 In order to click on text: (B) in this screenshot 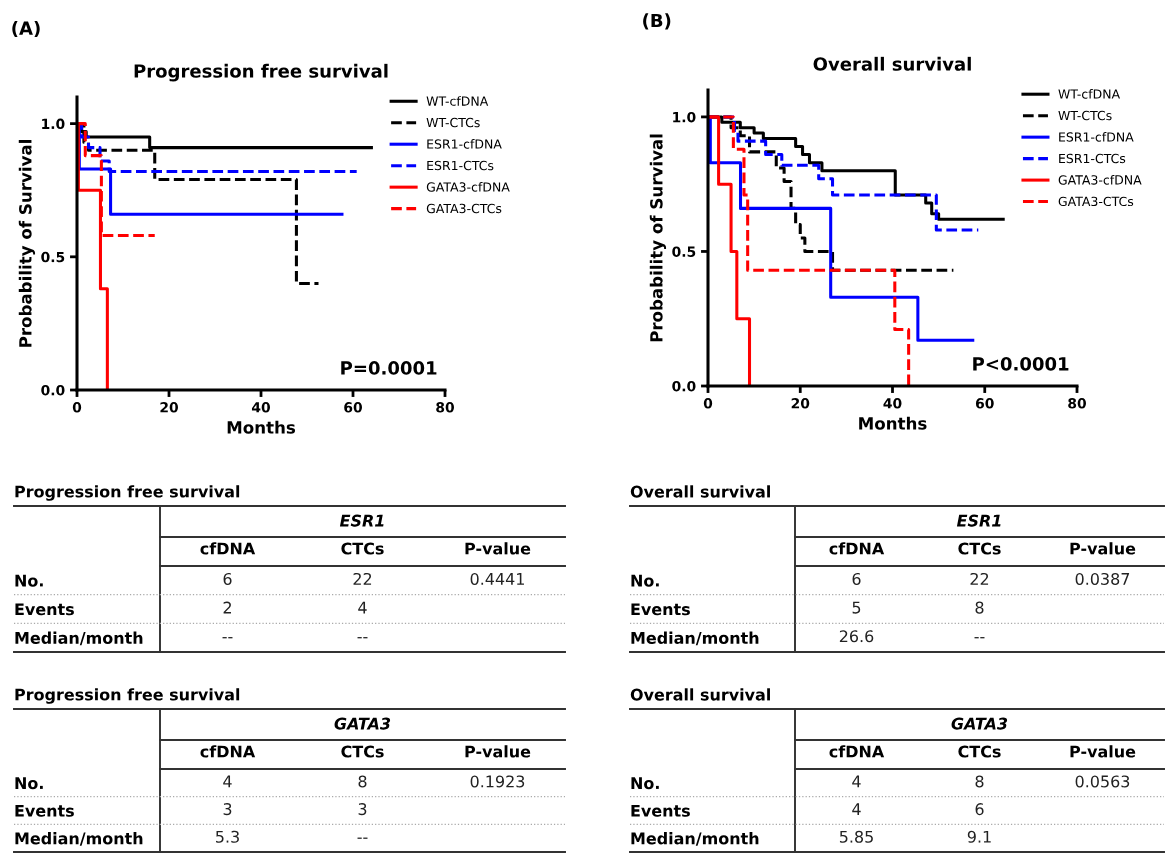, I will do `click(657, 21)`.